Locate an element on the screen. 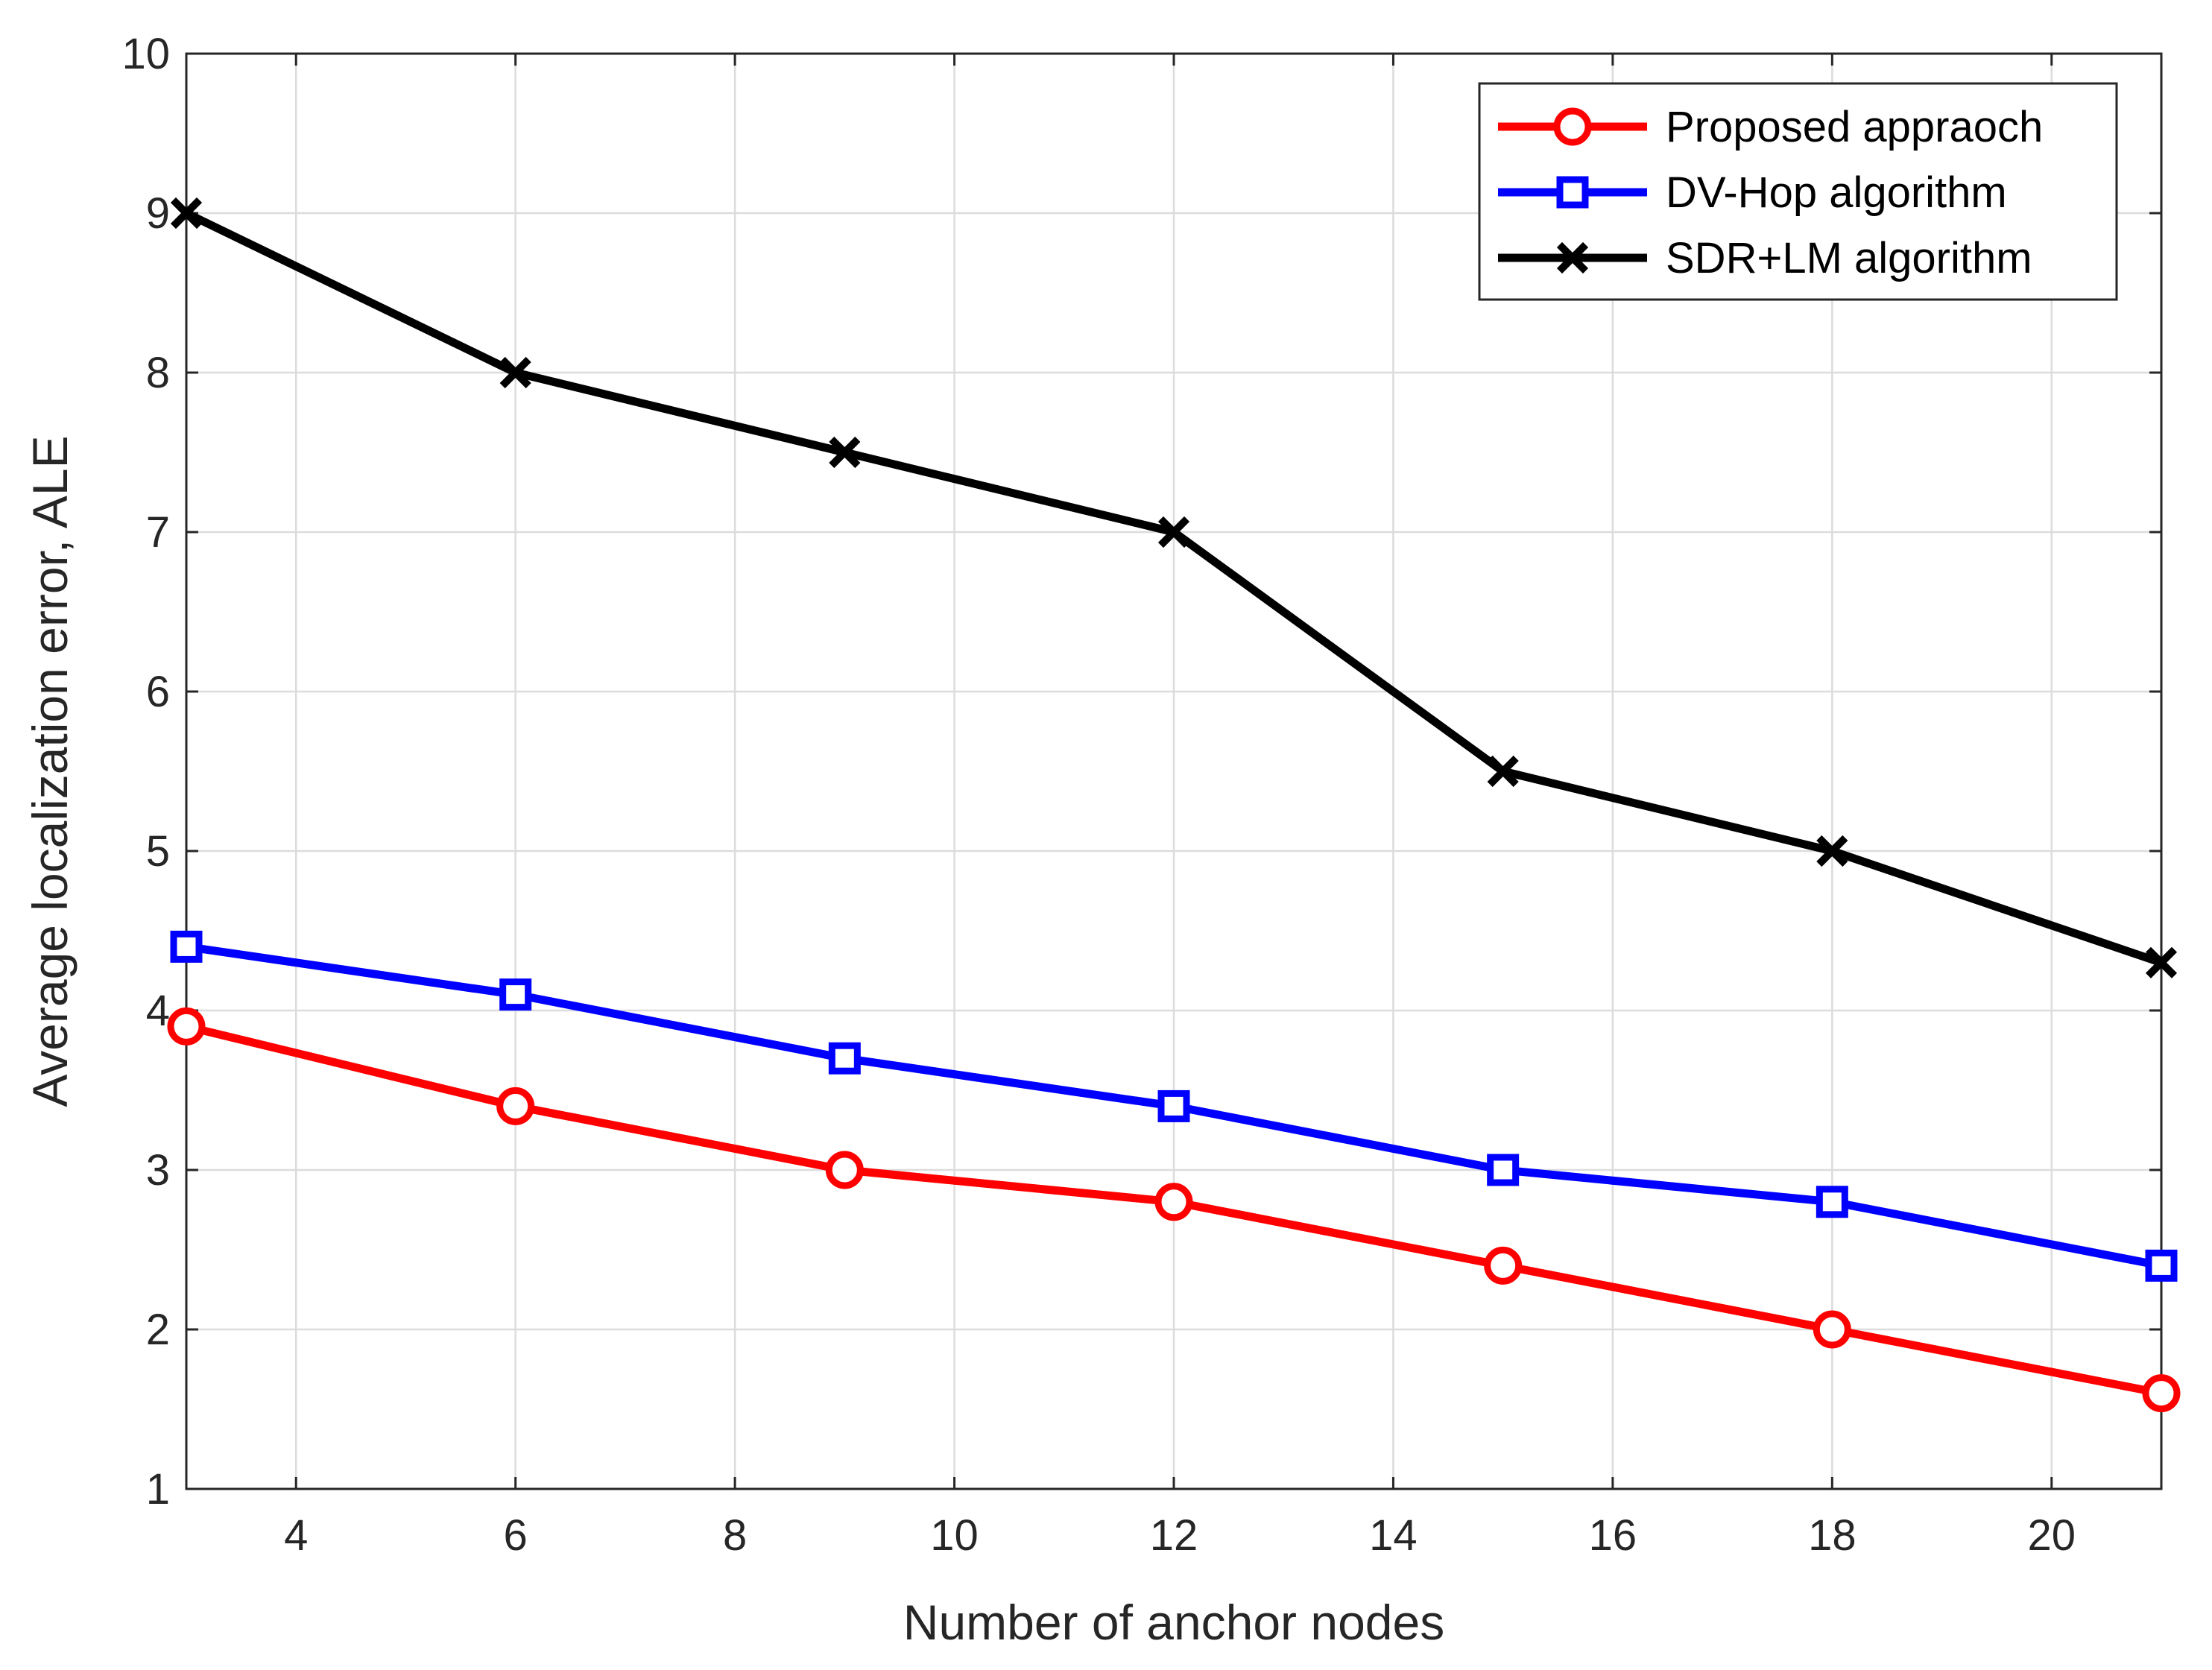 The image size is (2212, 1670). y-axis-title: Average localization error, ALE is located at coordinates (50, 771).